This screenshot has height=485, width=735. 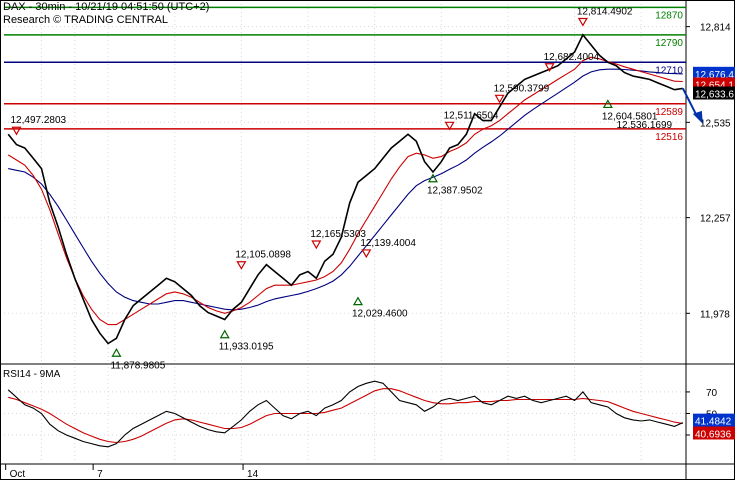 What do you see at coordinates (715, 28) in the screenshot?
I see `y-tick-label: 12,814` at bounding box center [715, 28].